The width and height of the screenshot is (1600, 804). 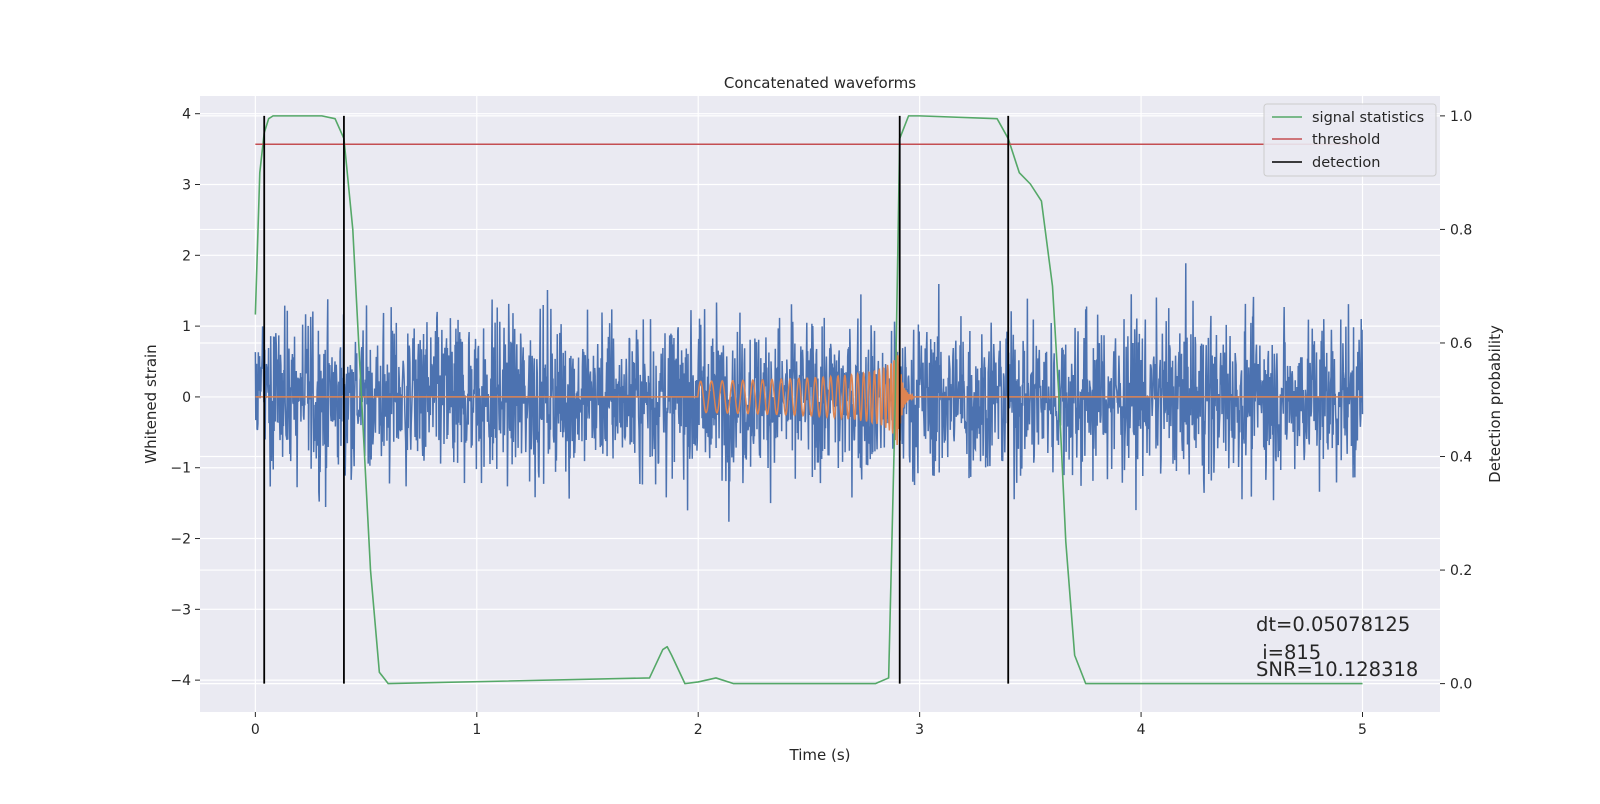 What do you see at coordinates (1362, 730) in the screenshot?
I see `x-tick-label: 5` at bounding box center [1362, 730].